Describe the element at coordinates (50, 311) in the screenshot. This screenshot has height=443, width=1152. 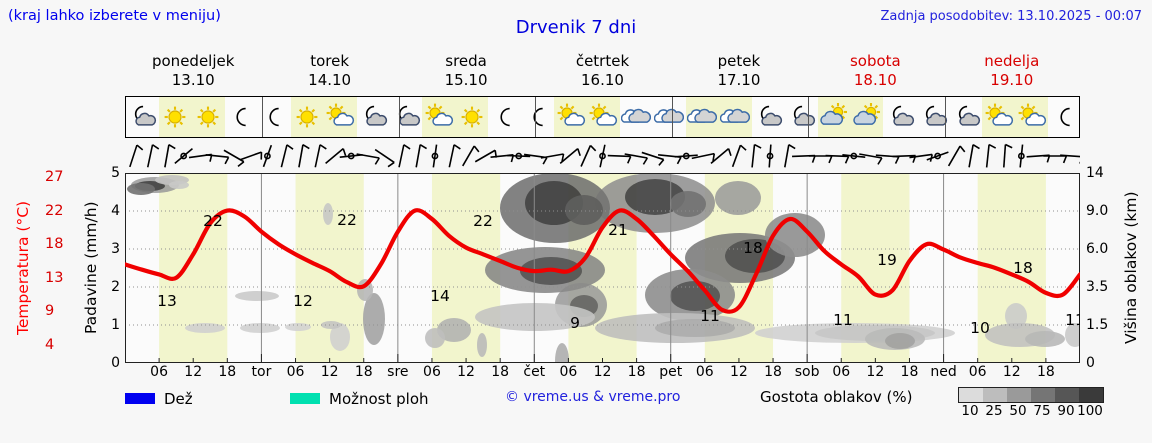
I see `temperature-tick: 9` at that location.